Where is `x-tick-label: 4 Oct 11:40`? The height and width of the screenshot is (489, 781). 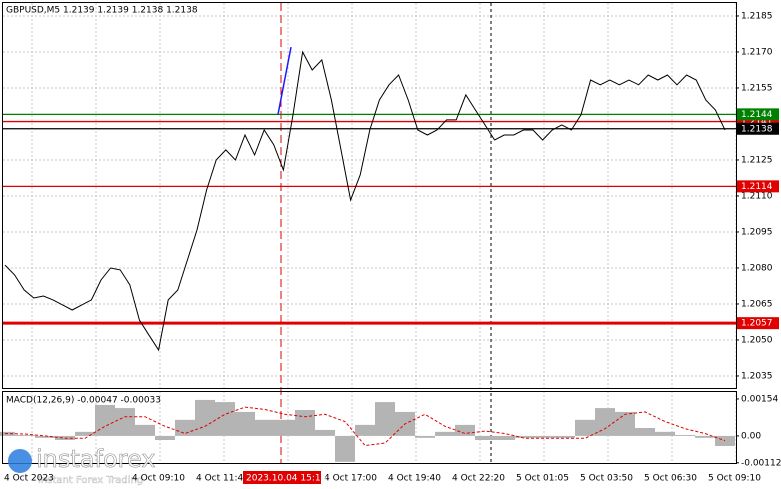 x-tick-label: 4 Oct 11:40 is located at coordinates (222, 479).